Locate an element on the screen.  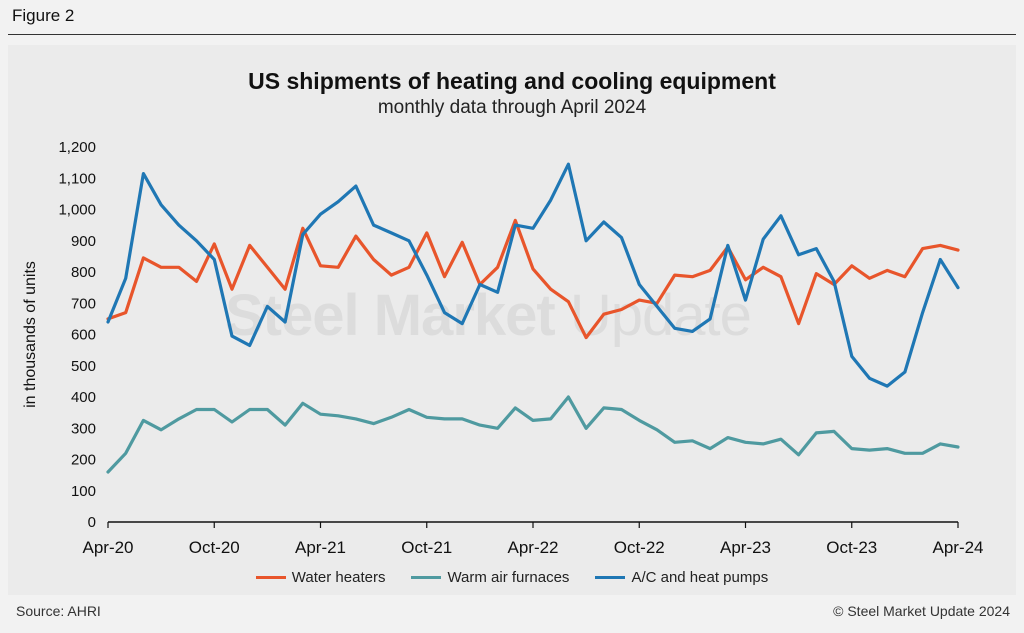
x-tick-label: Apr-22 is located at coordinates (532, 547).